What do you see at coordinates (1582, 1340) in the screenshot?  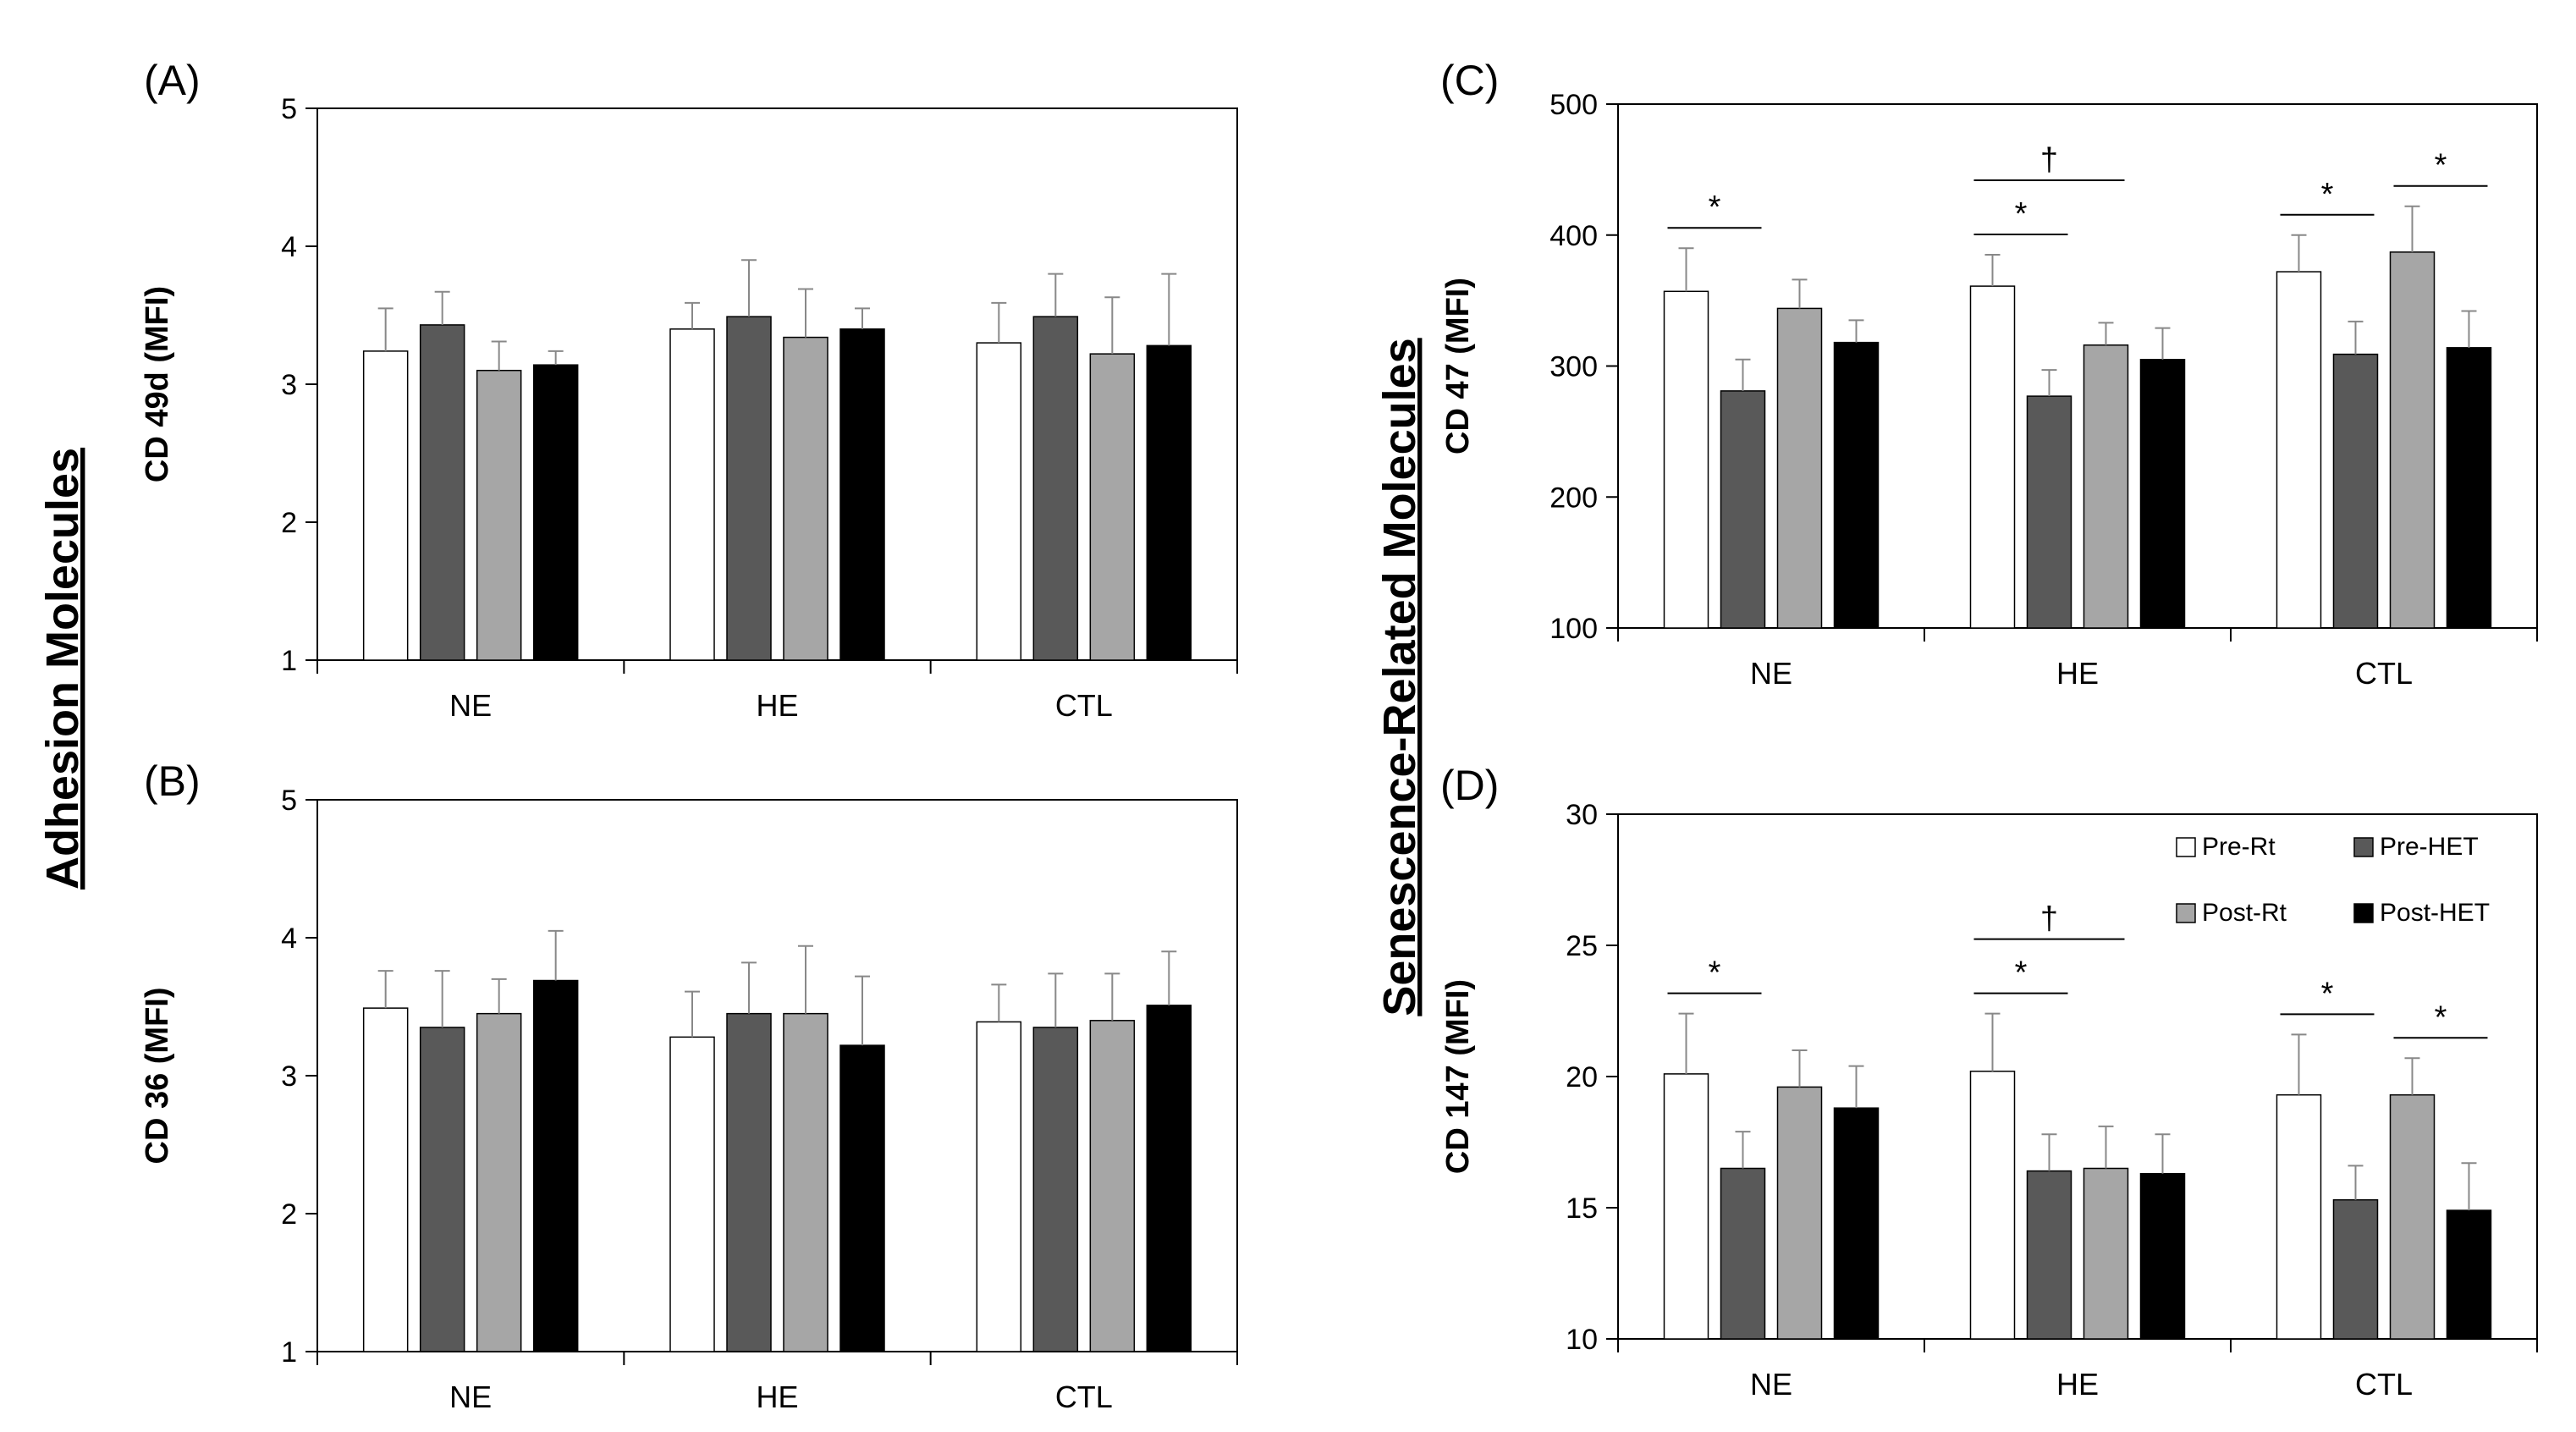 I see `y-tick-label: 10` at bounding box center [1582, 1340].